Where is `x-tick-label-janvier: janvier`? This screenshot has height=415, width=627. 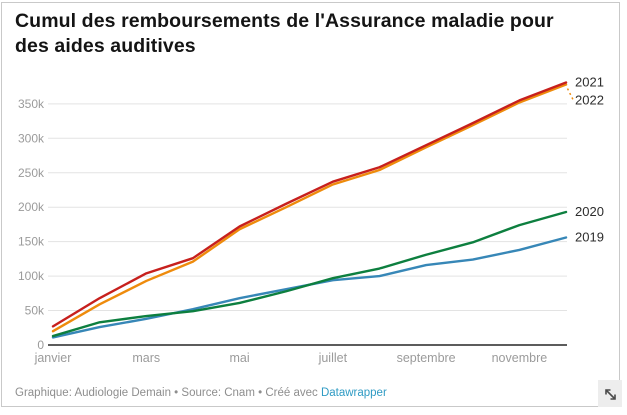
x-tick-label-janvier: janvier is located at coordinates (53, 358).